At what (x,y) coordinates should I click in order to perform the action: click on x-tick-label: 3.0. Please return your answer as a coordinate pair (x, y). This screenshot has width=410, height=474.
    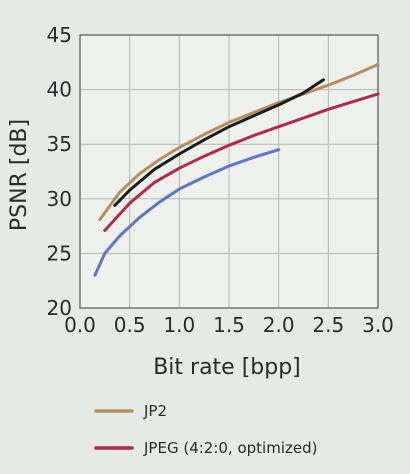
    Looking at the image, I should click on (378, 325).